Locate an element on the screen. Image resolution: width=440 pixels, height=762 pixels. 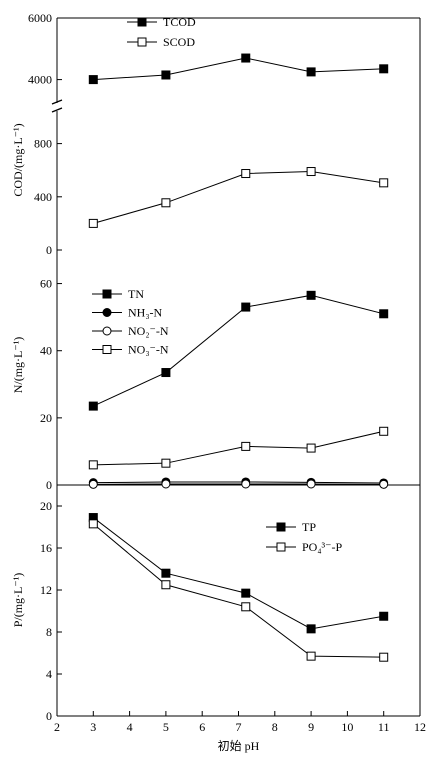
cod-ytick-0-label: 0 is located at coordinates (49, 250).